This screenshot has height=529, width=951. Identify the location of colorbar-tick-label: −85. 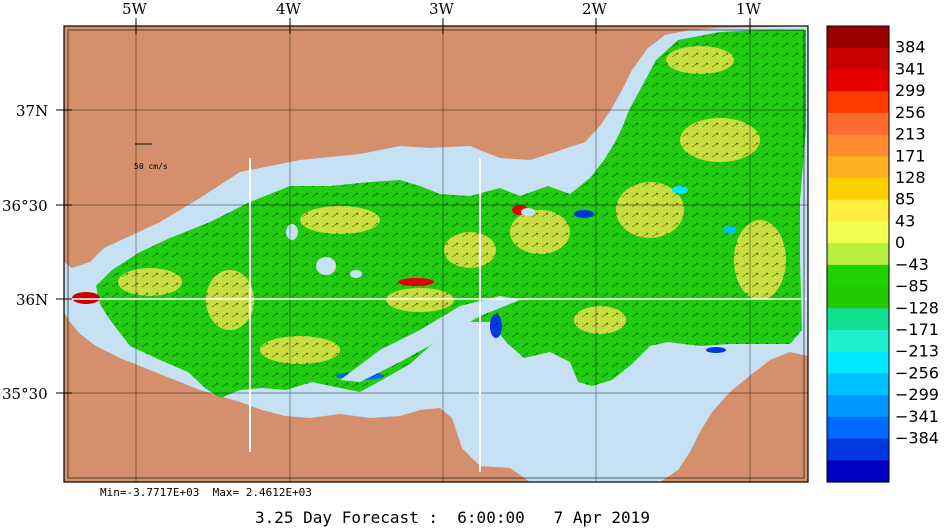
(912, 286).